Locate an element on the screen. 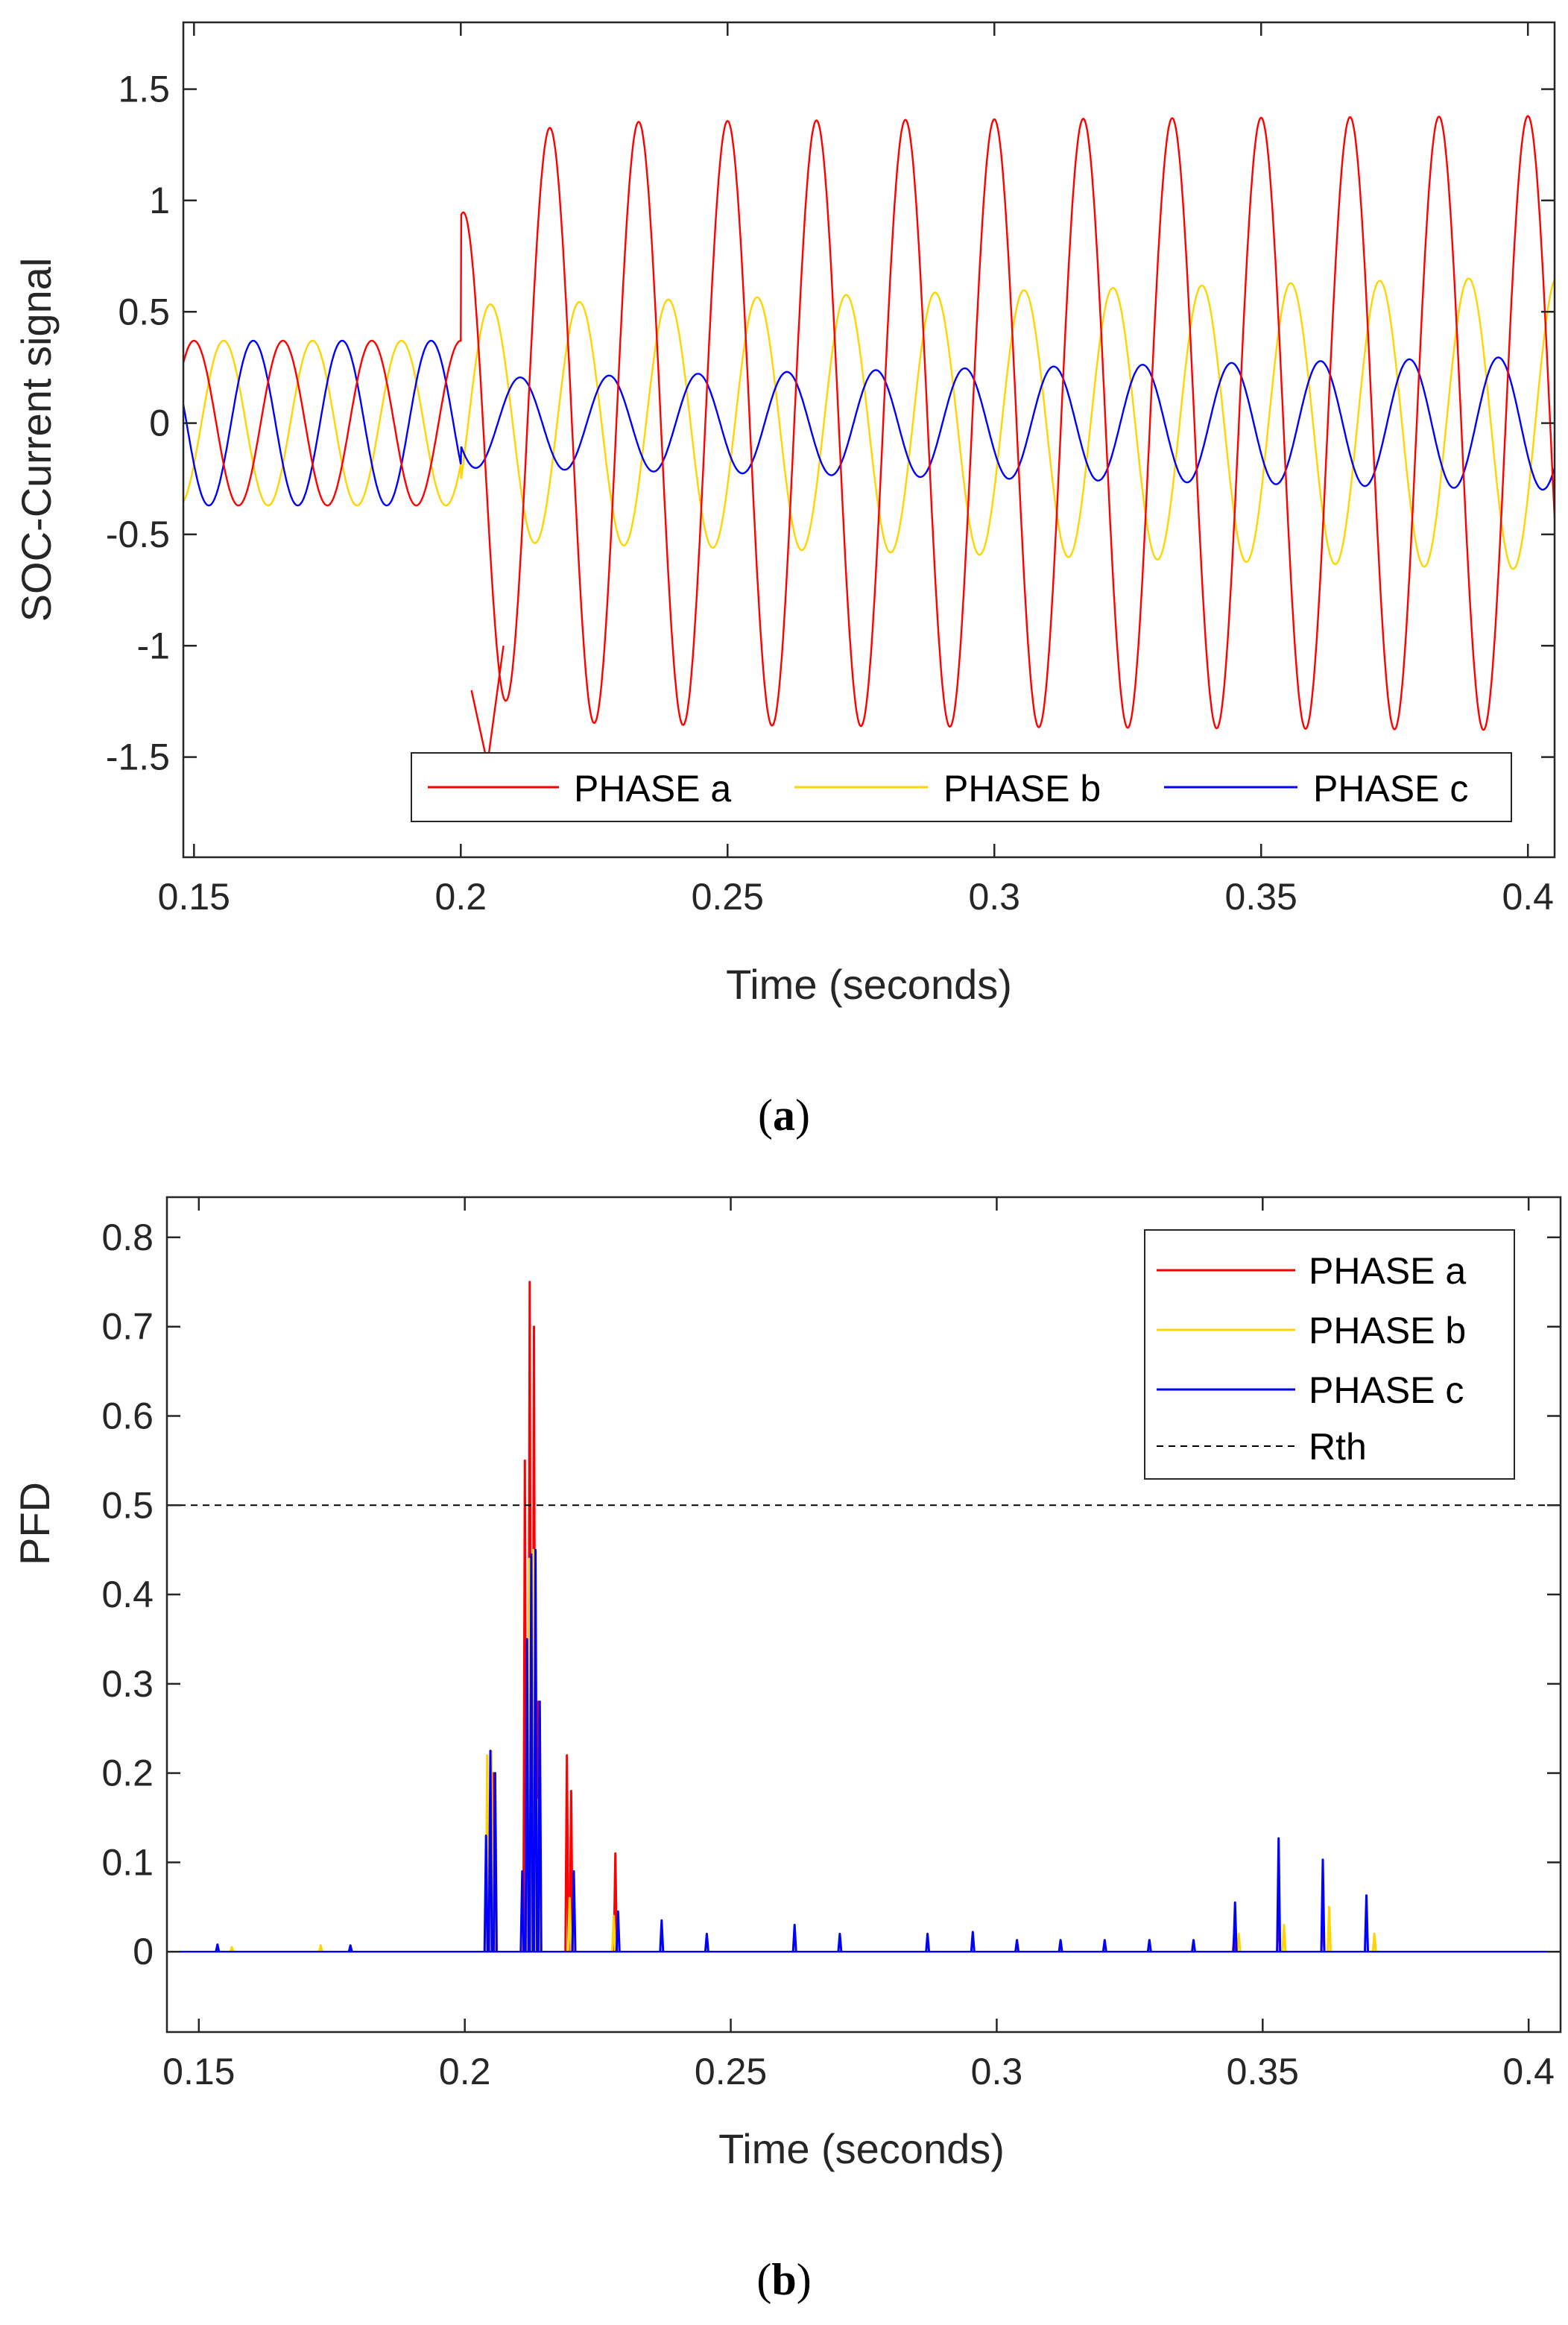  chart-b-caption: (b) is located at coordinates (783, 2279).